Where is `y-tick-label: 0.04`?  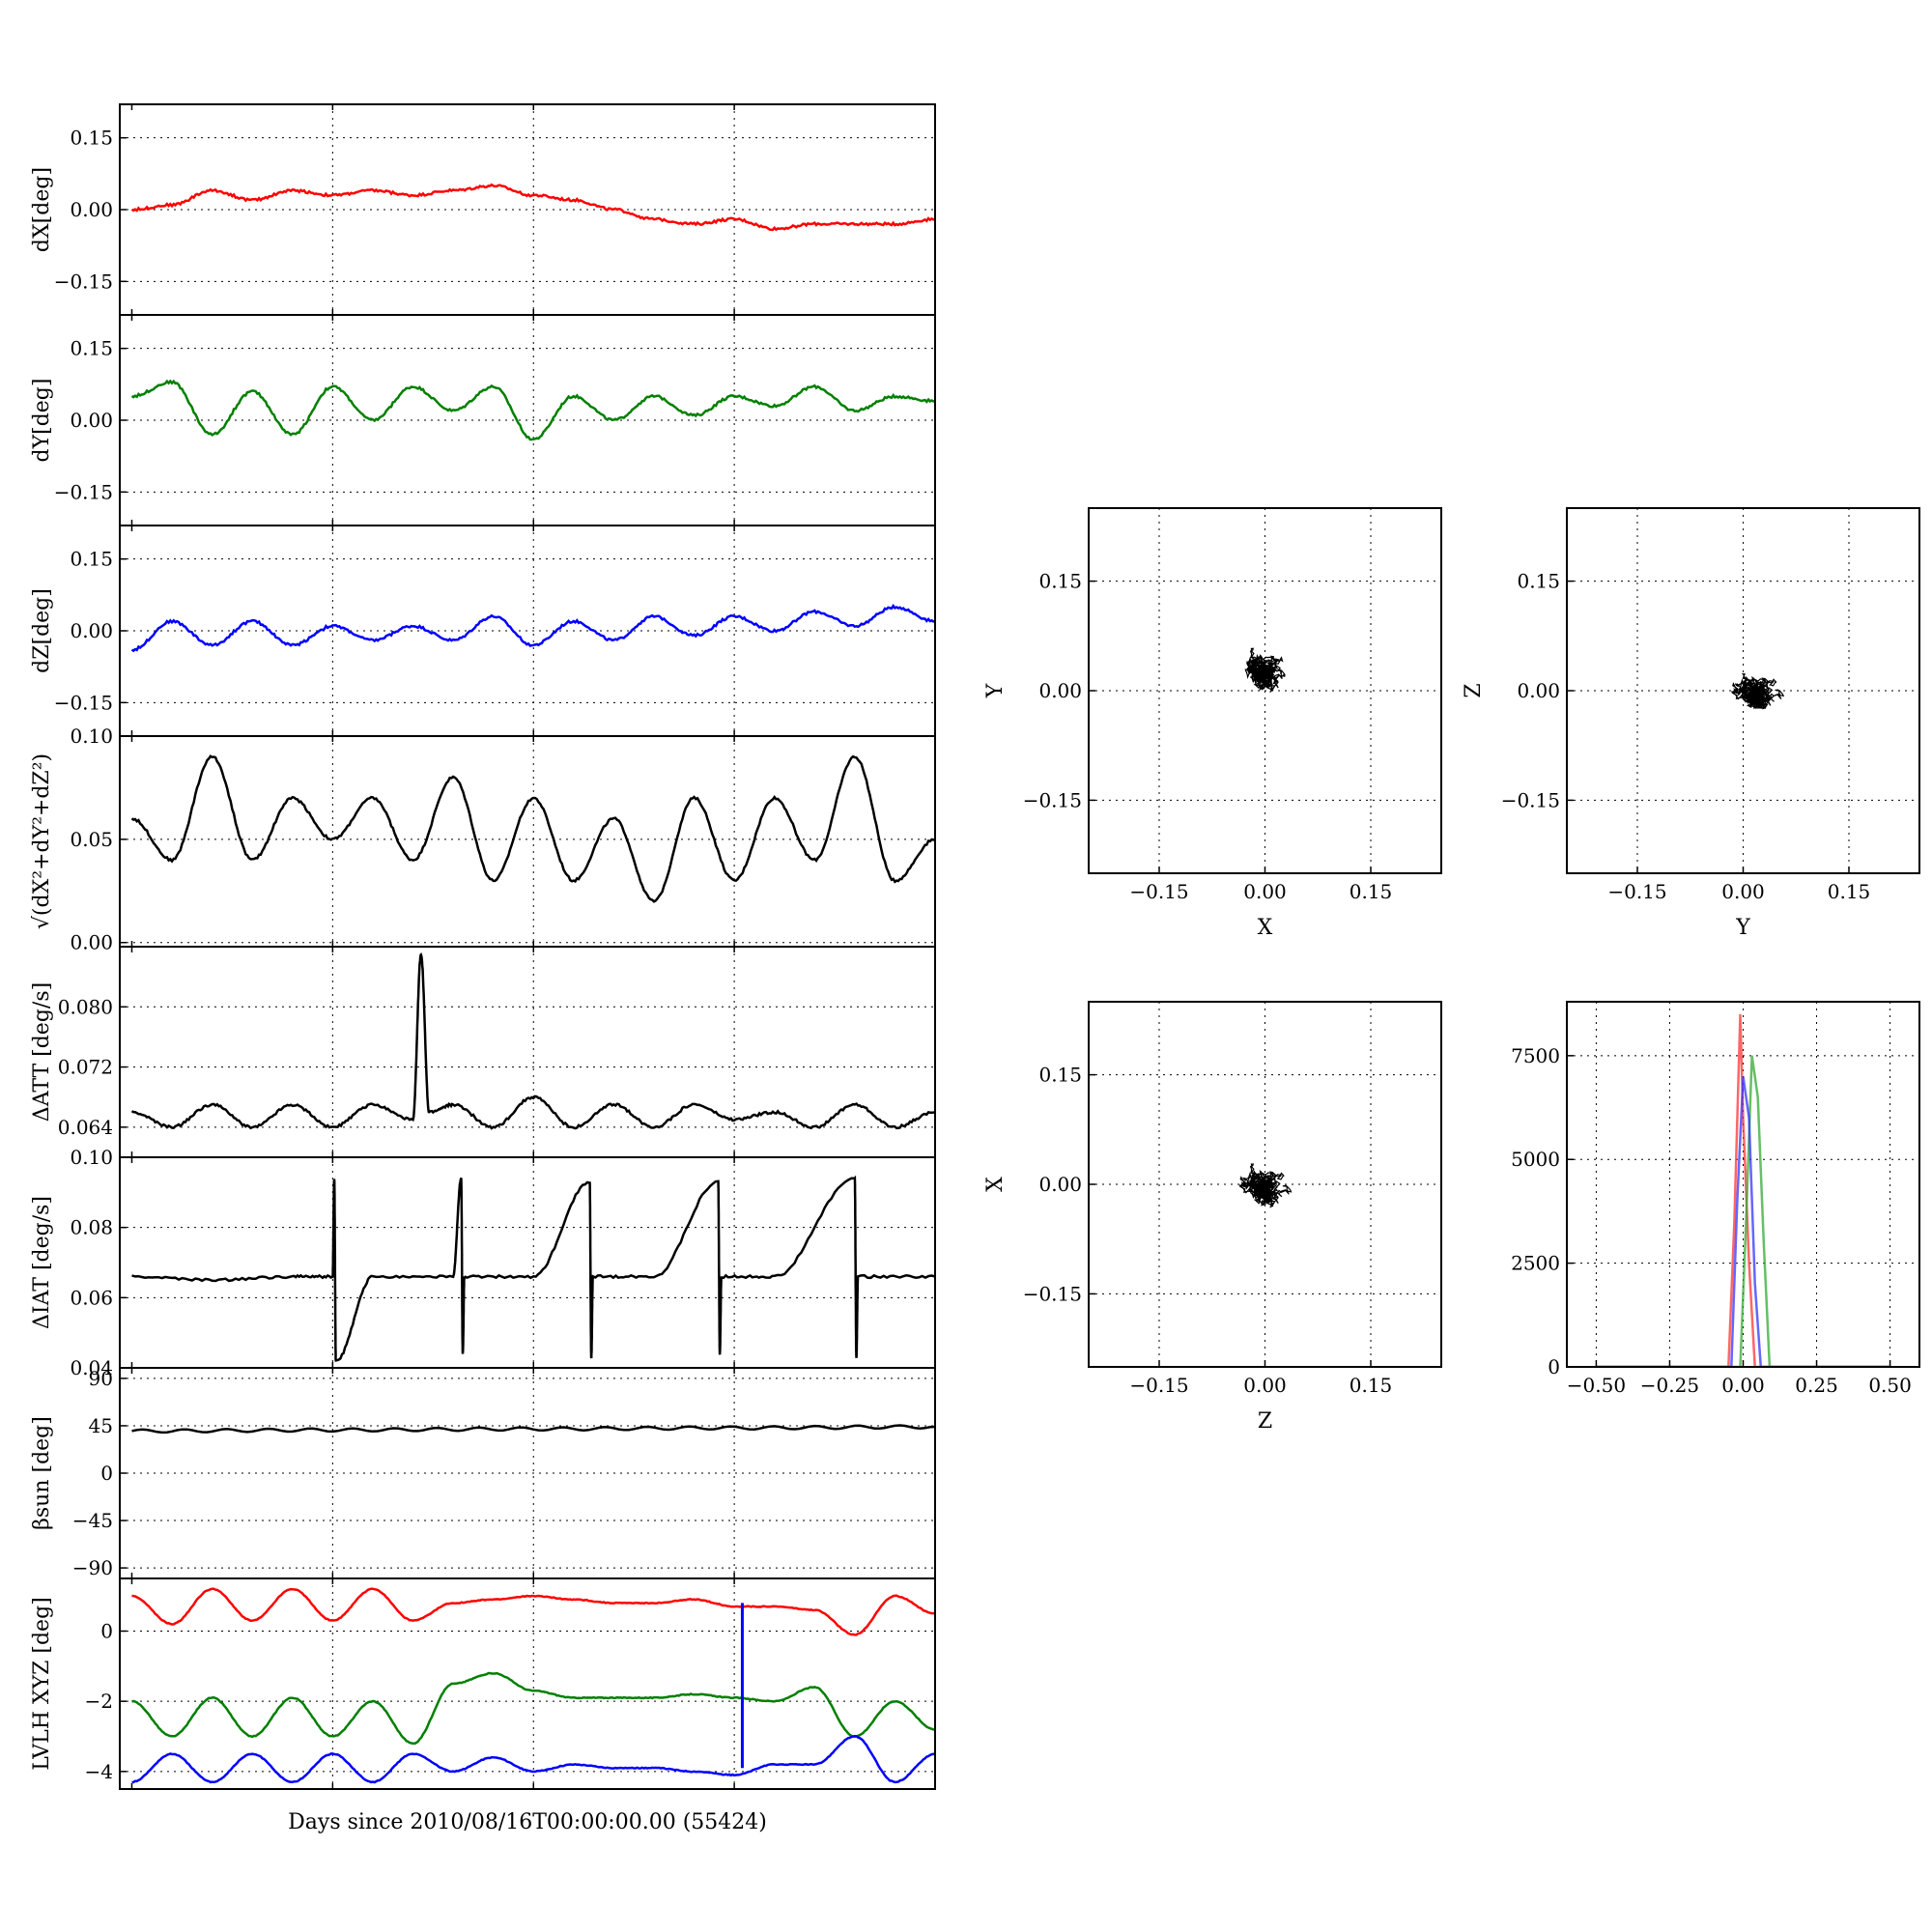
y-tick-label: 0.04 is located at coordinates (91, 1367).